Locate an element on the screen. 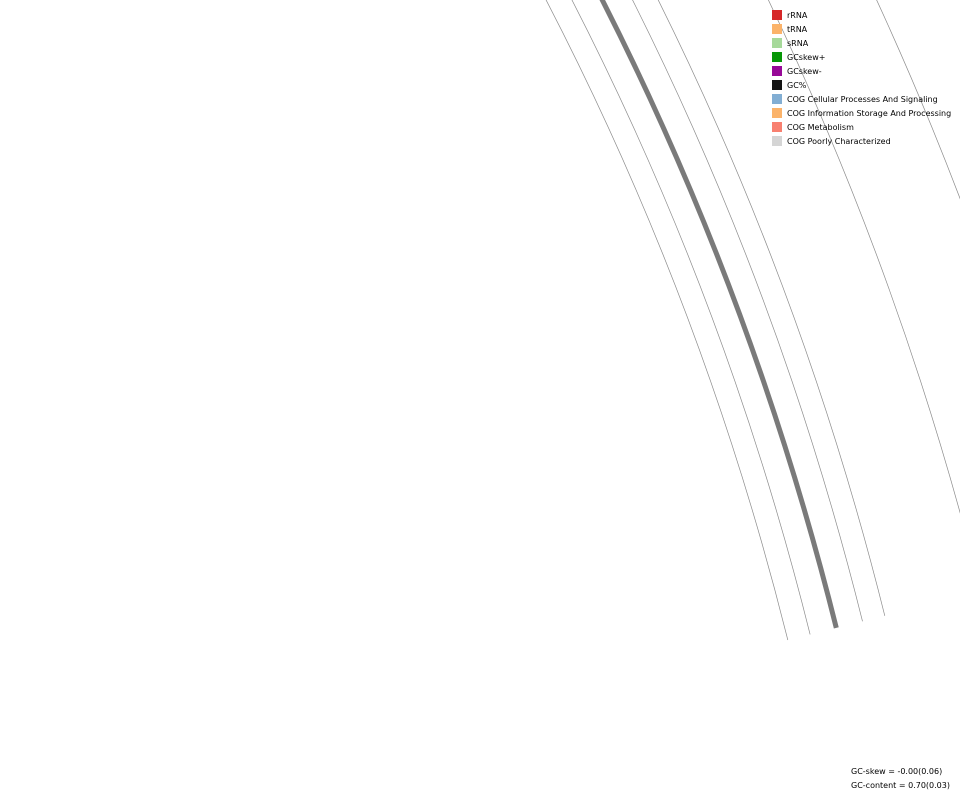 This screenshot has width=960, height=800. legend-label: COG Cellular Processes And Signaling is located at coordinates (862, 99).